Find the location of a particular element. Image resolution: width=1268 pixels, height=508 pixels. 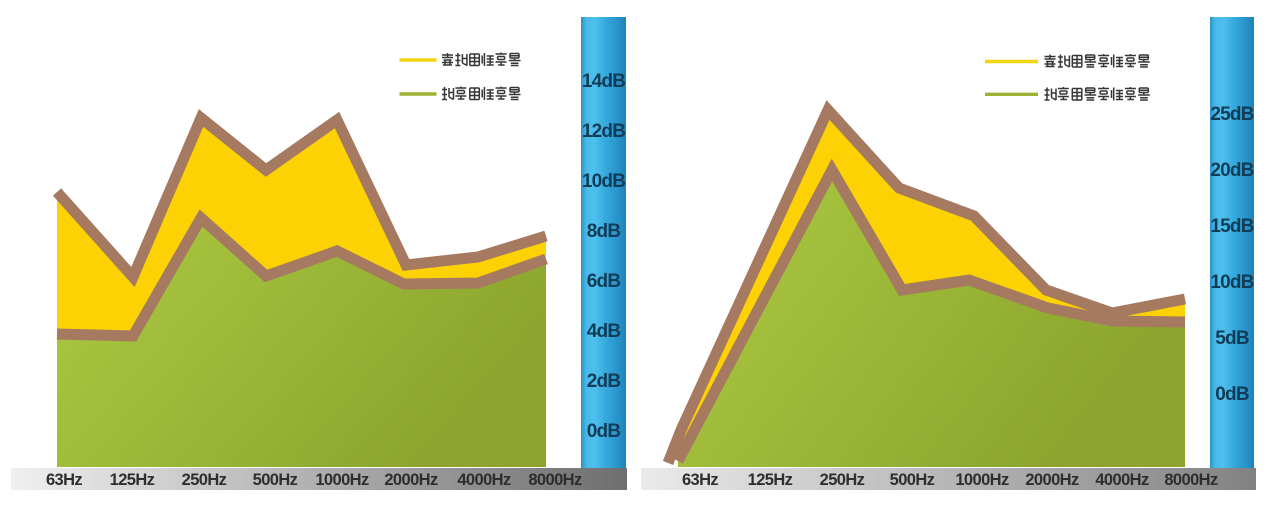

svg-text: 4dB is located at coordinates (604, 331).